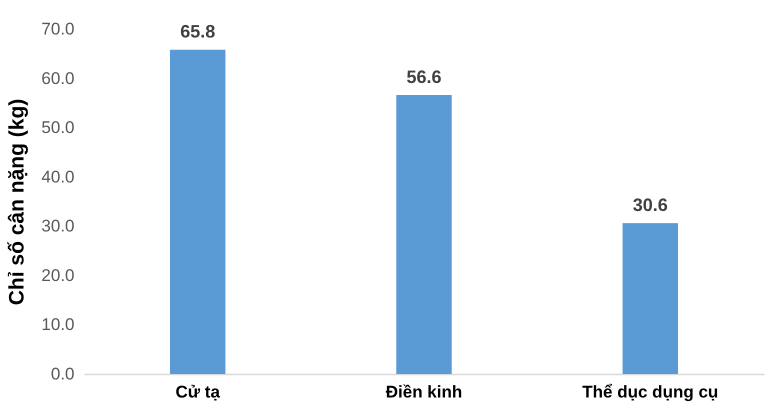 The width and height of the screenshot is (779, 412). I want to click on x-tick-label: Điền kinh, so click(424, 392).